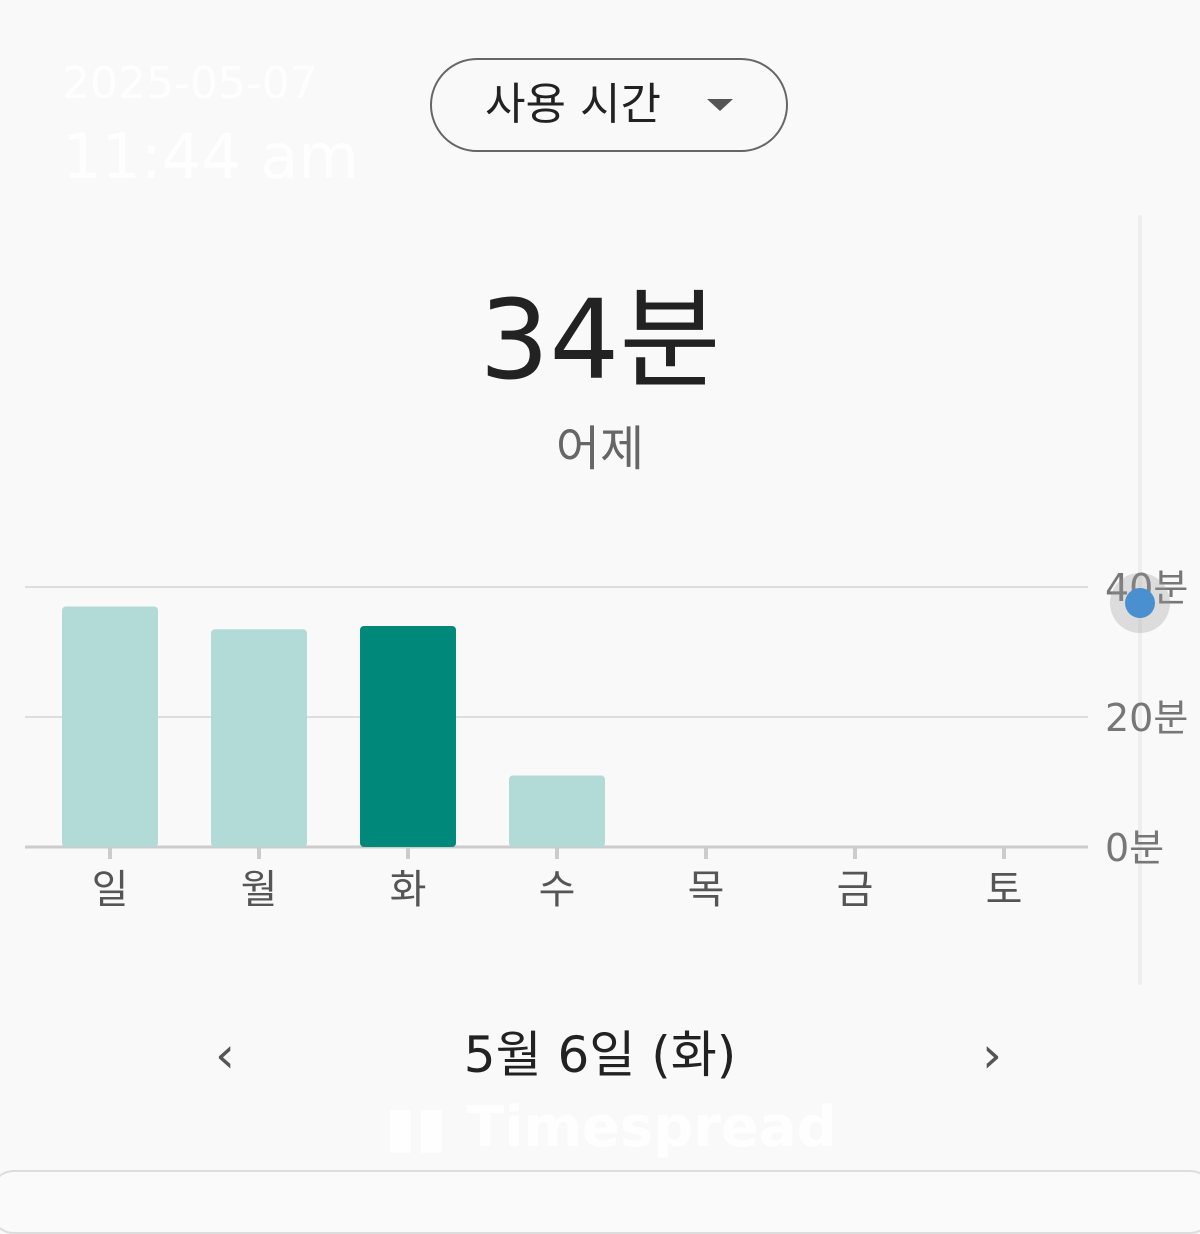 The image size is (1200, 1234). I want to click on dropdown-label: 사용 시간, so click(573, 104).